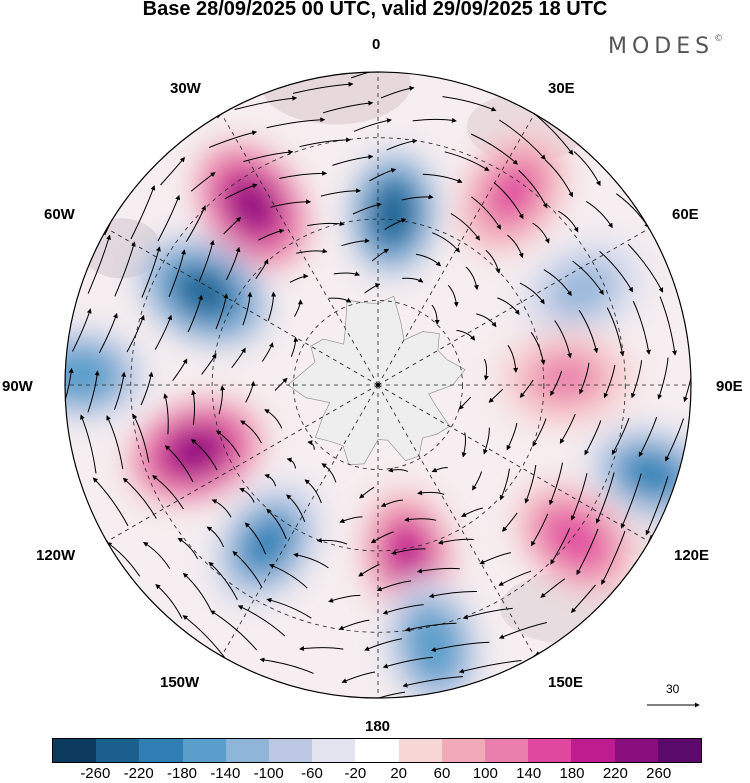  What do you see at coordinates (685, 214) in the screenshot?
I see `lon-label-60e: 60E` at bounding box center [685, 214].